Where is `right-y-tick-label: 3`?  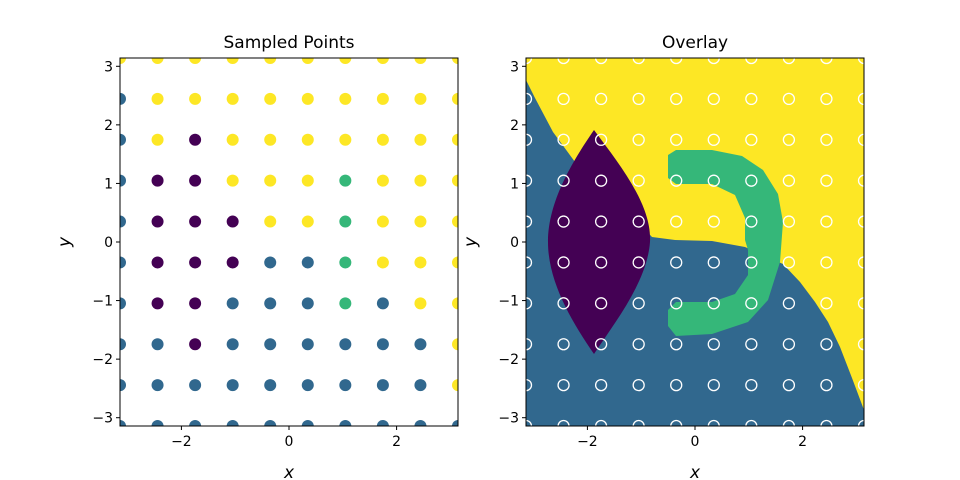
right-y-tick-label: 3 is located at coordinates (514, 67).